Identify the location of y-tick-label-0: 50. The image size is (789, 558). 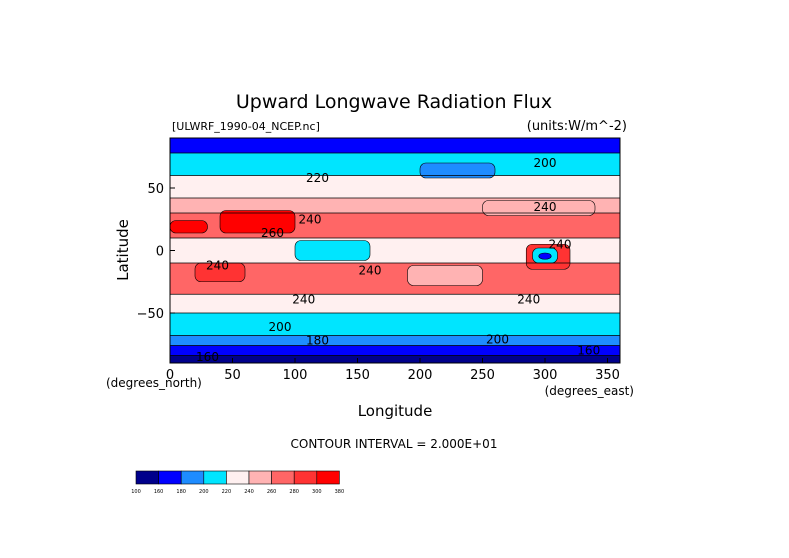
(155, 189).